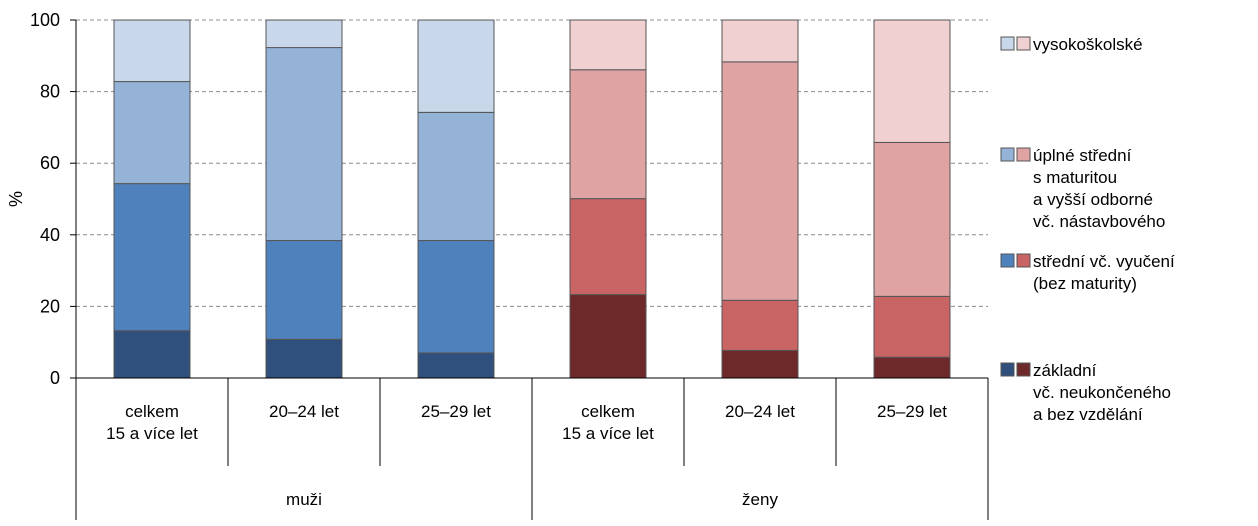 Image resolution: width=1258 pixels, height=526 pixels. What do you see at coordinates (304, 499) in the screenshot?
I see `group-label: muži` at bounding box center [304, 499].